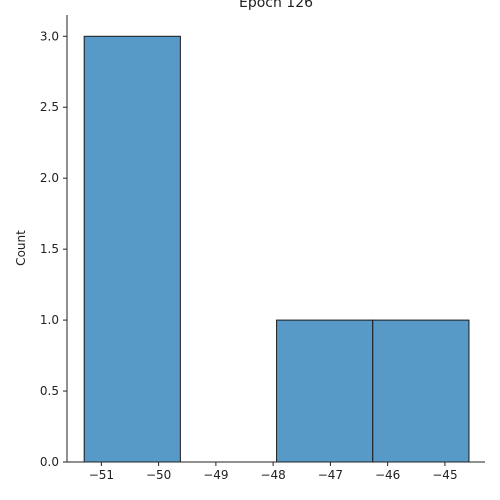 The width and height of the screenshot is (500, 500). Describe the element at coordinates (21, 248) in the screenshot. I see `y-axis-label: Count` at that location.